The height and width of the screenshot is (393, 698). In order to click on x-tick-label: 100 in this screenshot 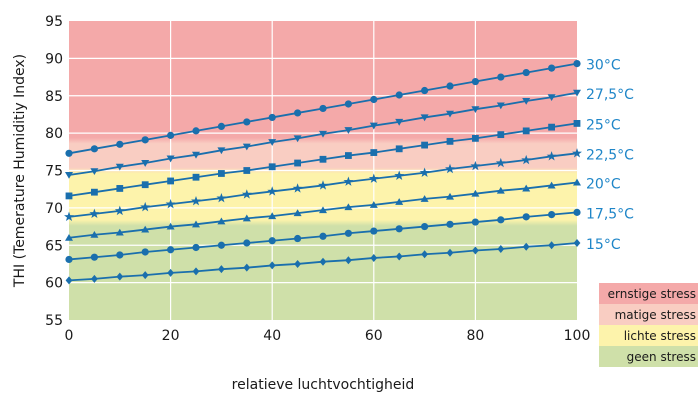, I will do `click(577, 336)`.